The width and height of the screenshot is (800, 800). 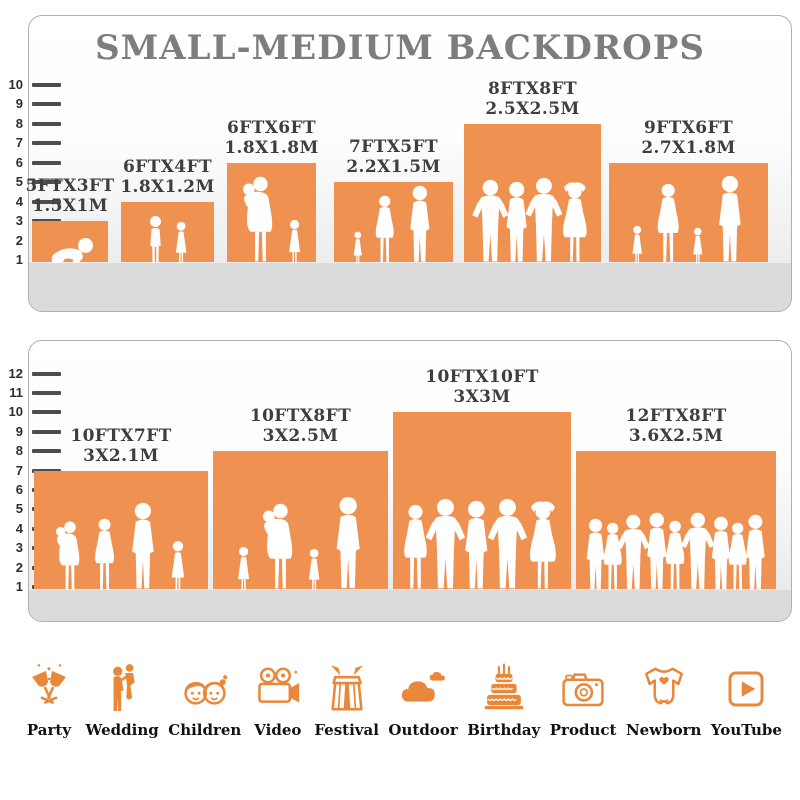 What do you see at coordinates (19, 259) in the screenshot?
I see `axis-tick-label: 1` at bounding box center [19, 259].